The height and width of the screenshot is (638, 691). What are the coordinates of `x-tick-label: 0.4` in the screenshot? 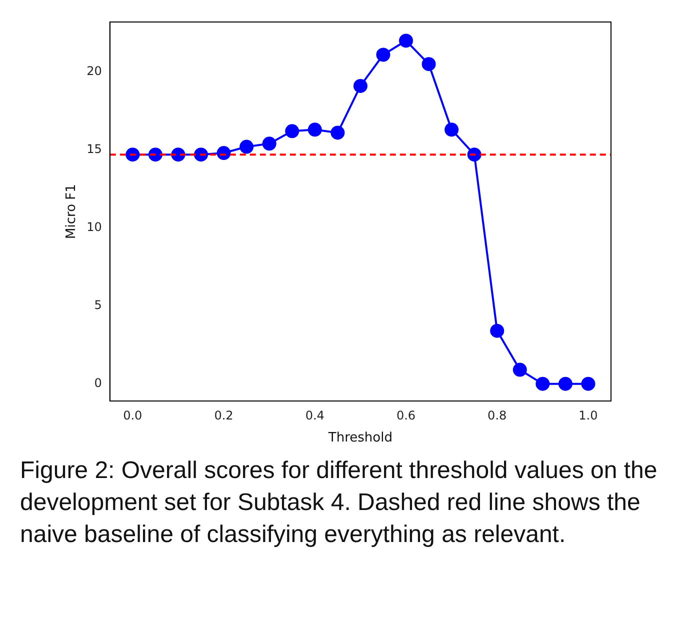 It's located at (314, 415).